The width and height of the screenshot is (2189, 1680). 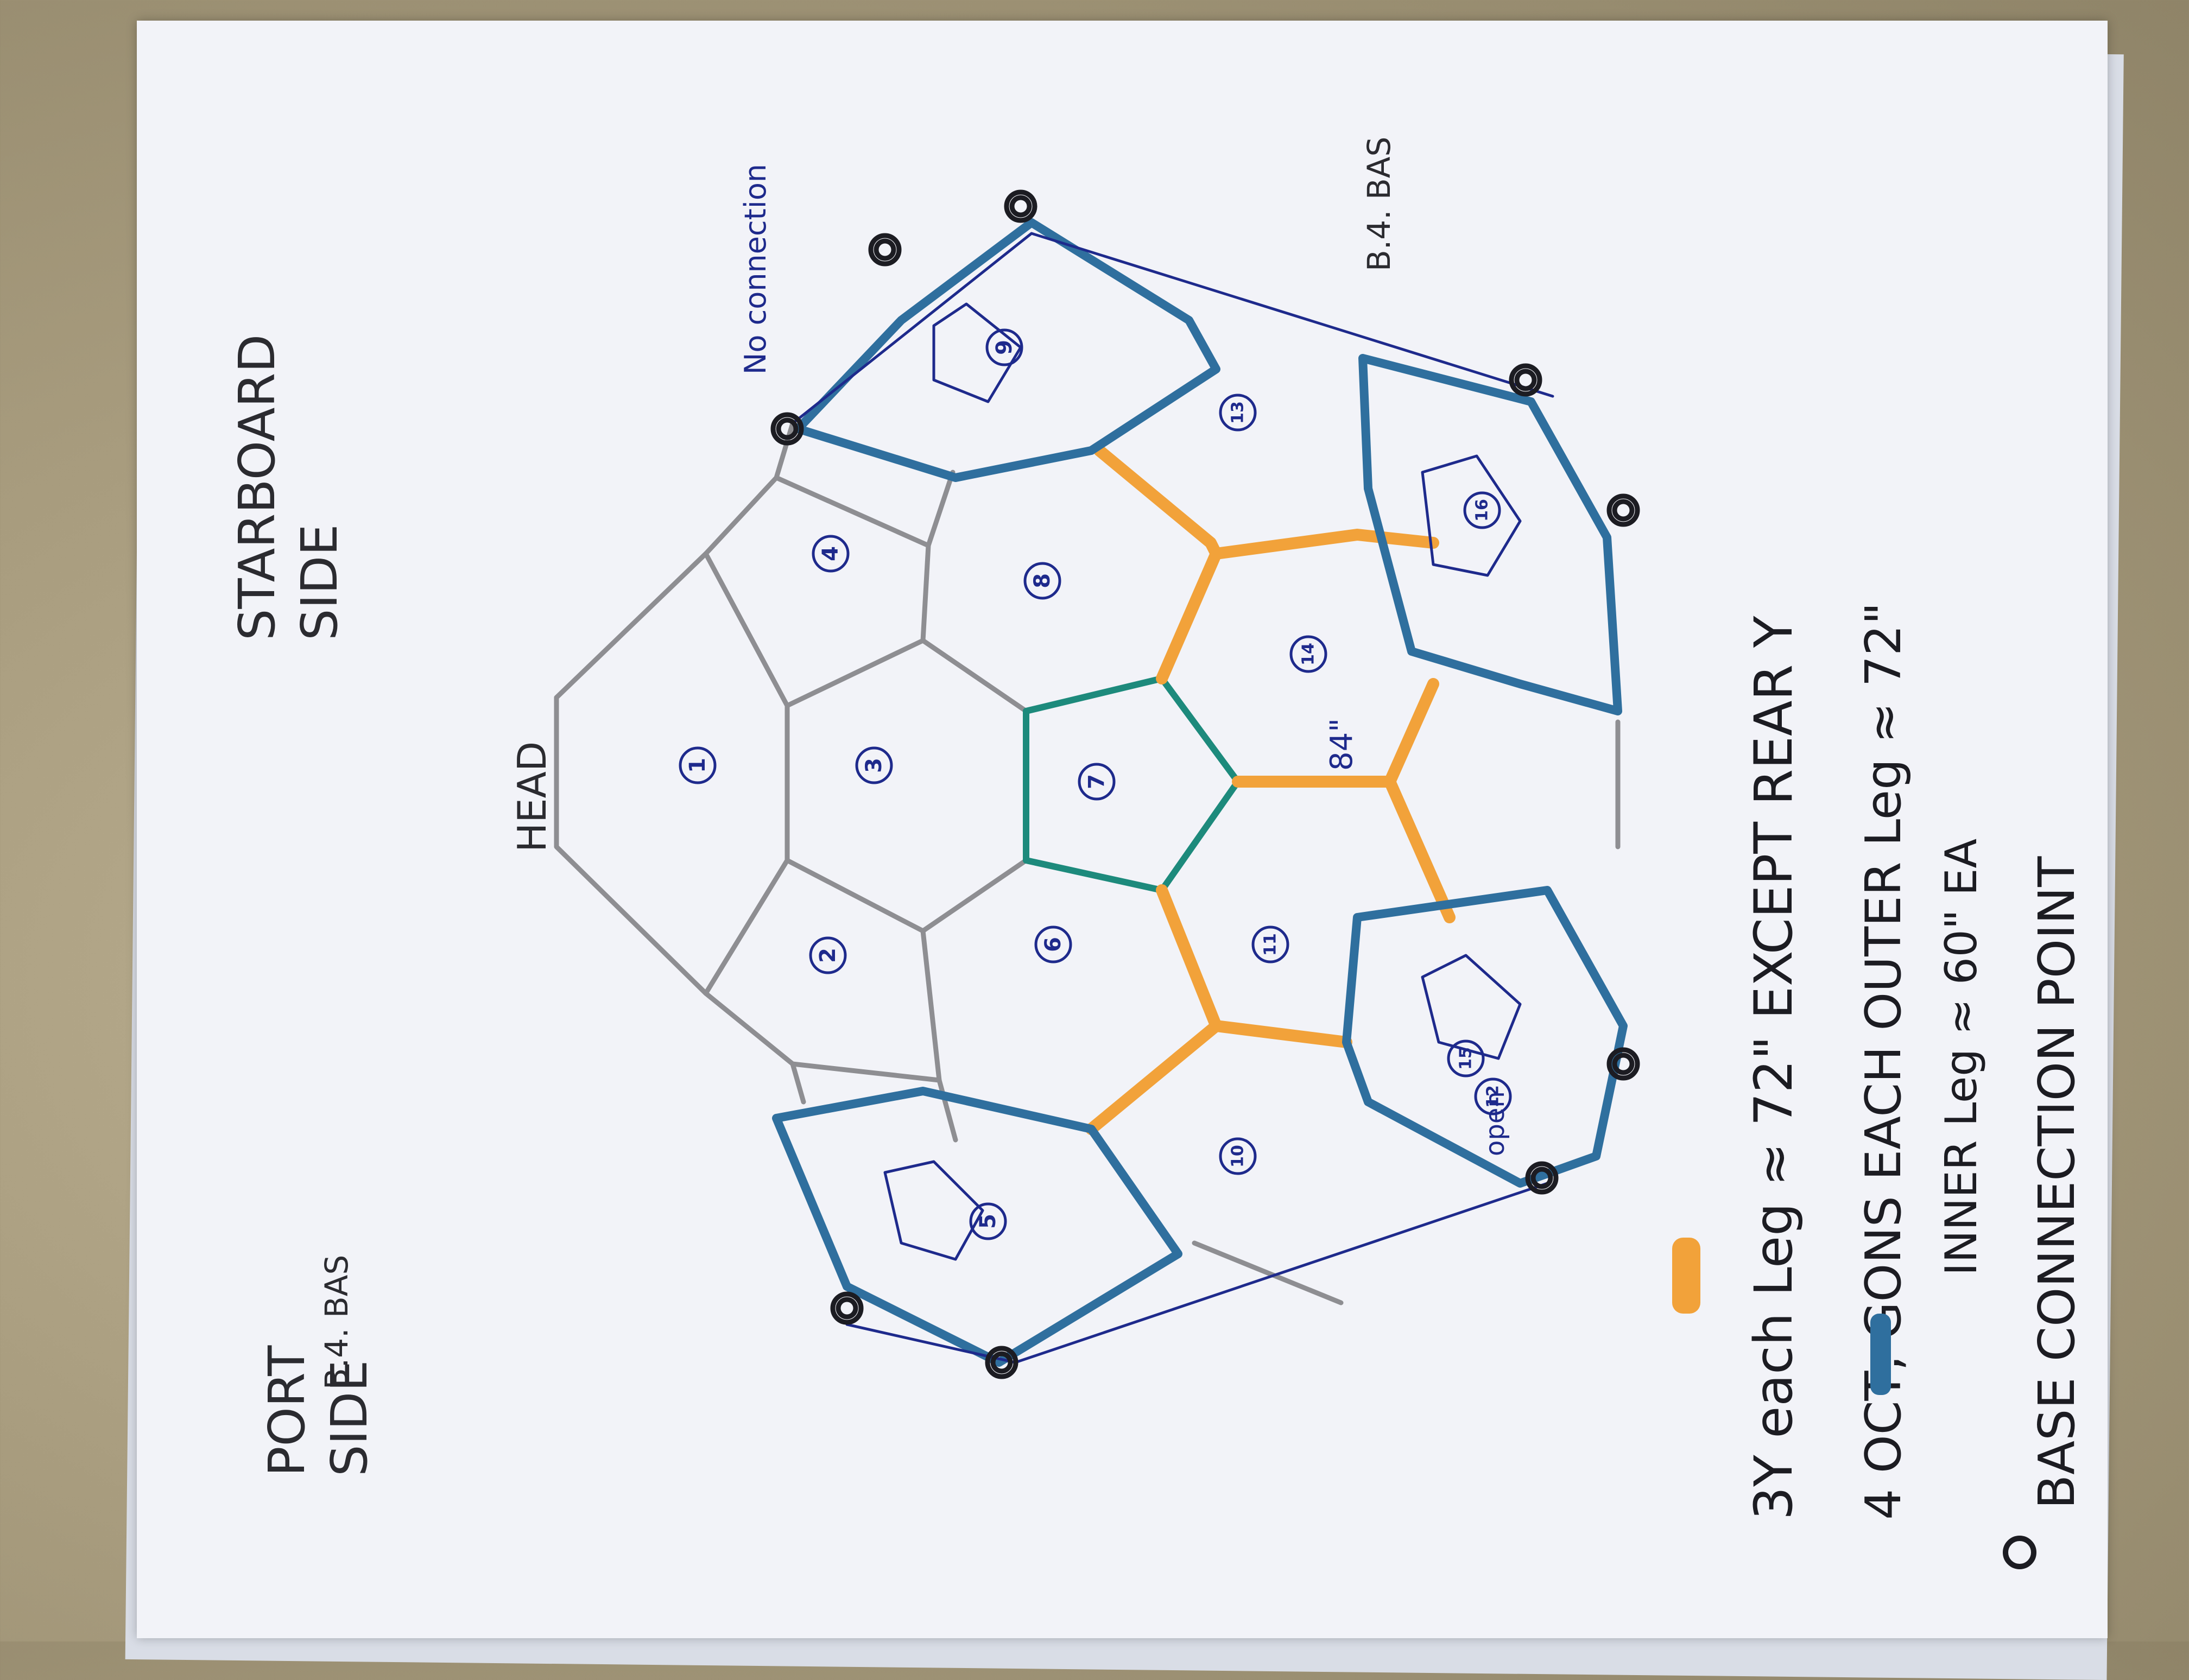 I want to click on port-side-label: PORTSIDE, so click(x=318, y=1410).